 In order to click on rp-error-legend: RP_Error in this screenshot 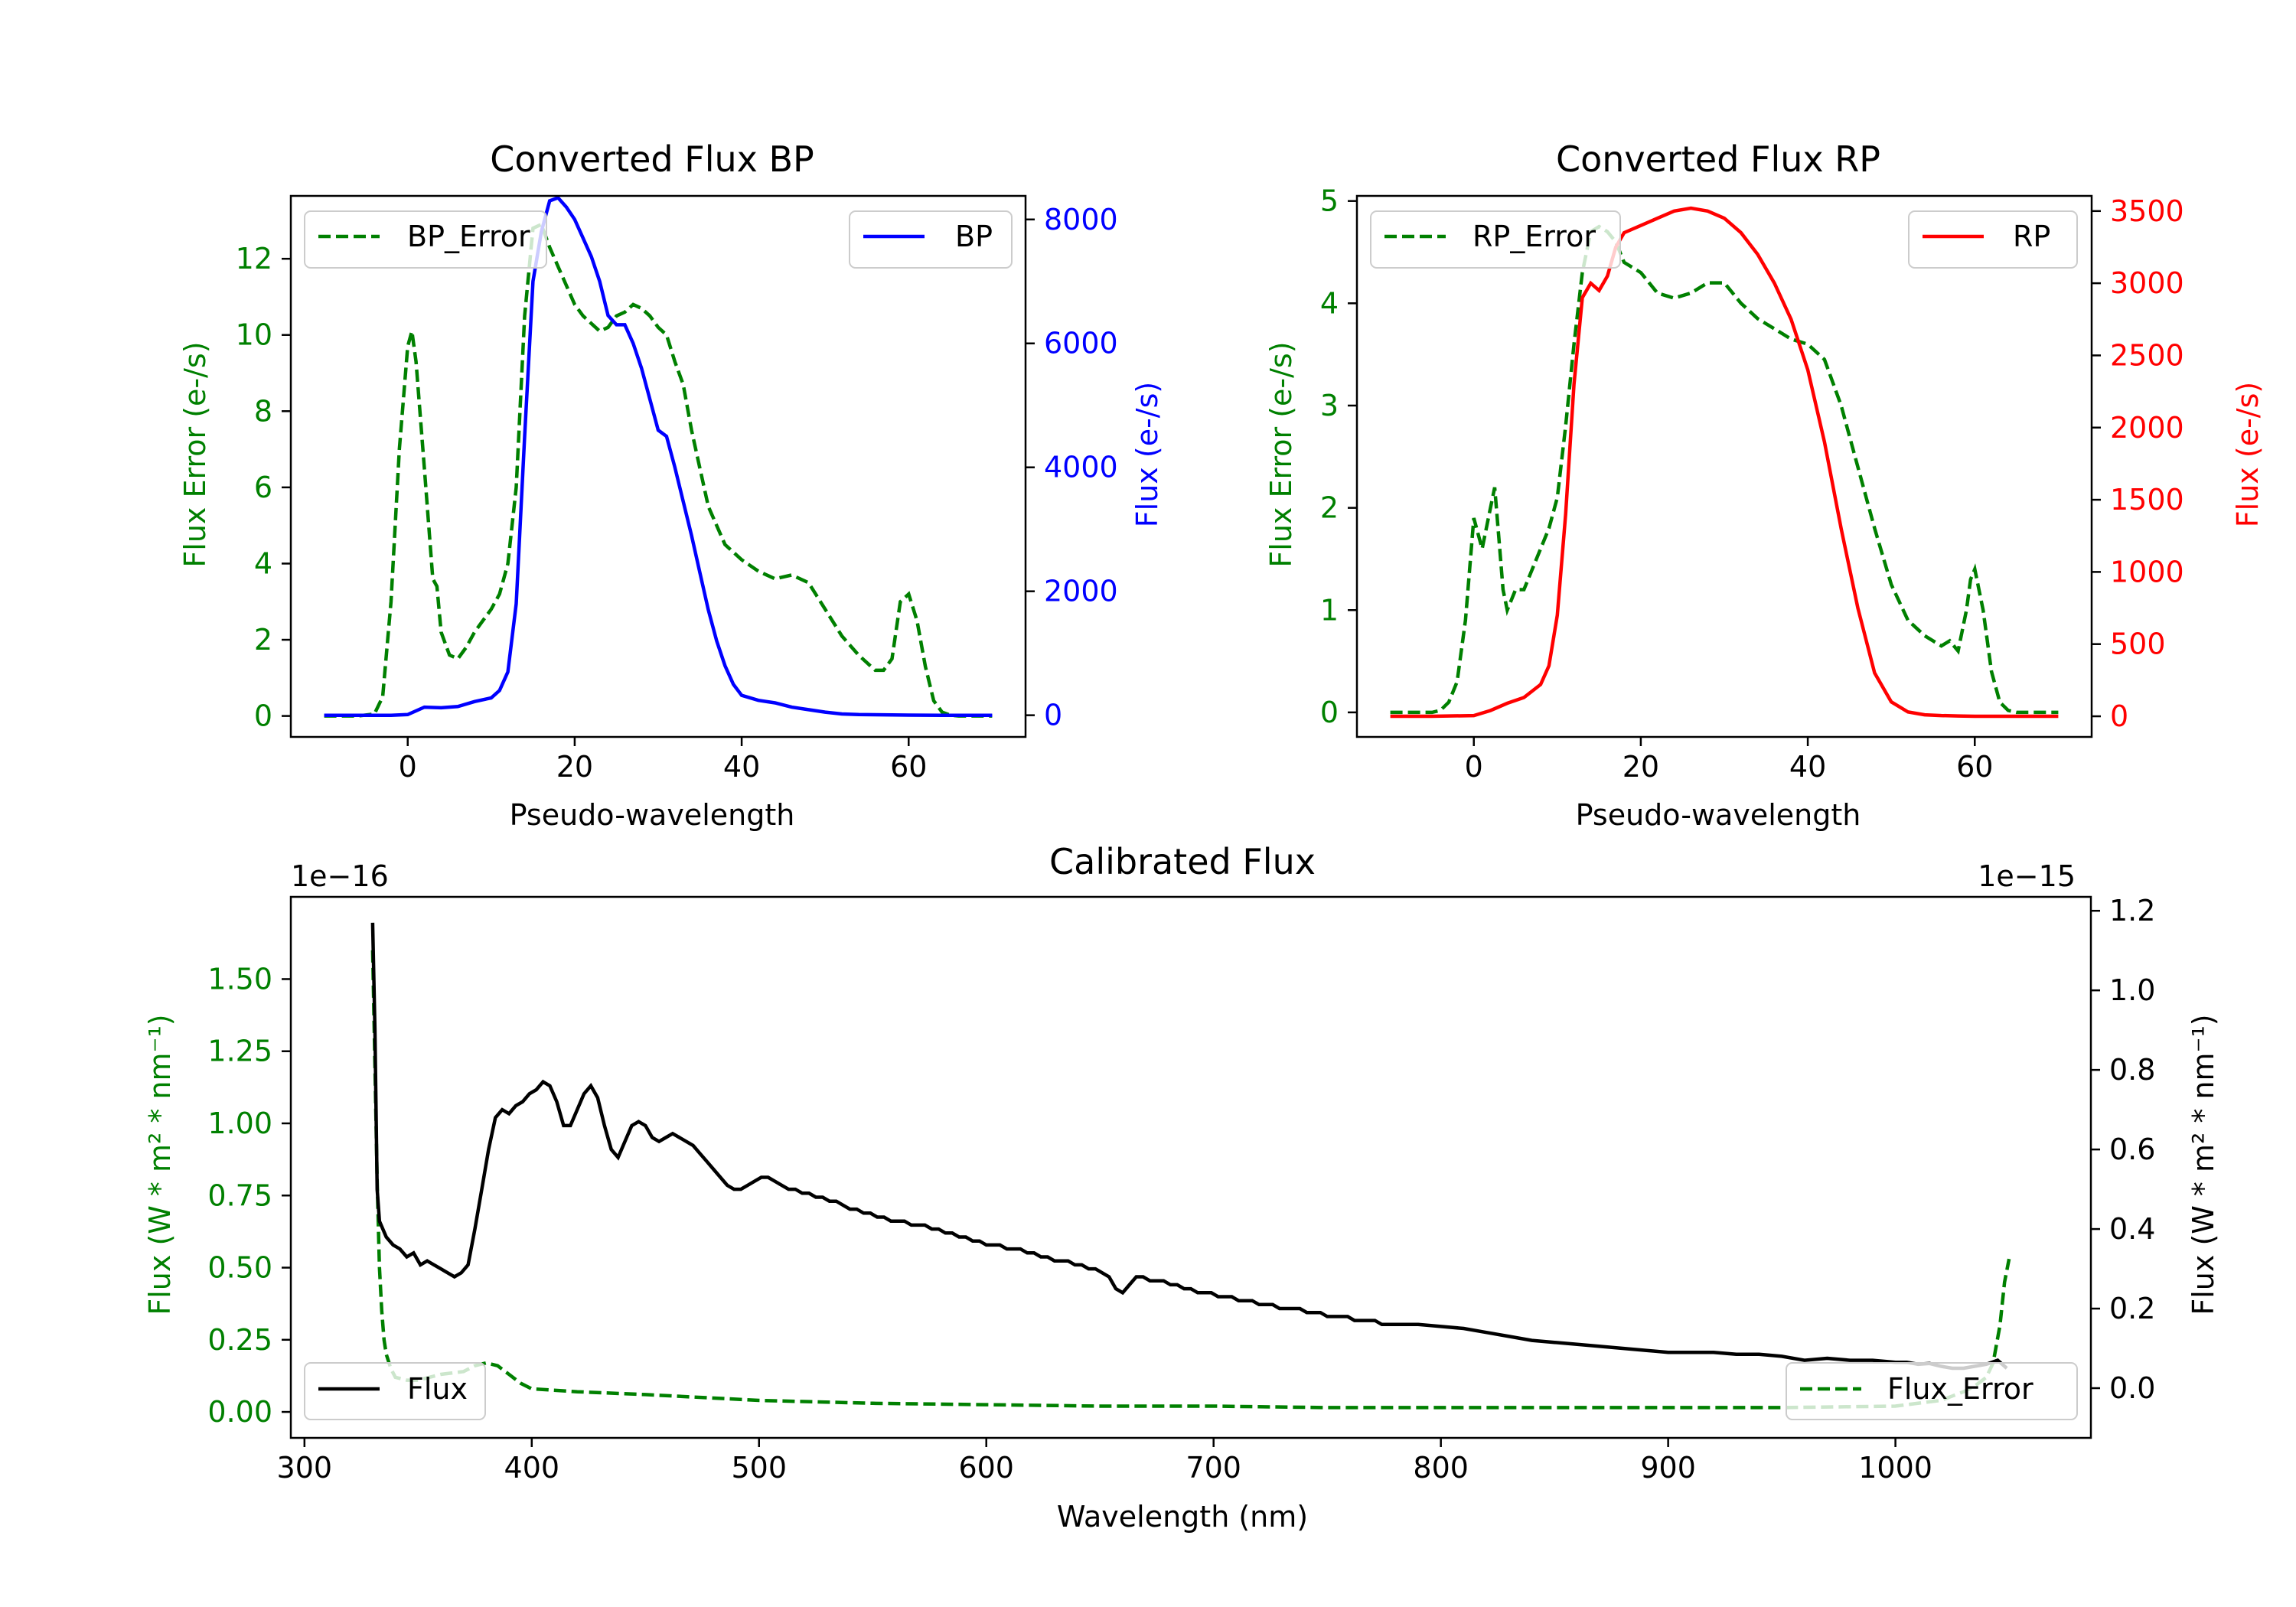, I will do `click(1495, 239)`.